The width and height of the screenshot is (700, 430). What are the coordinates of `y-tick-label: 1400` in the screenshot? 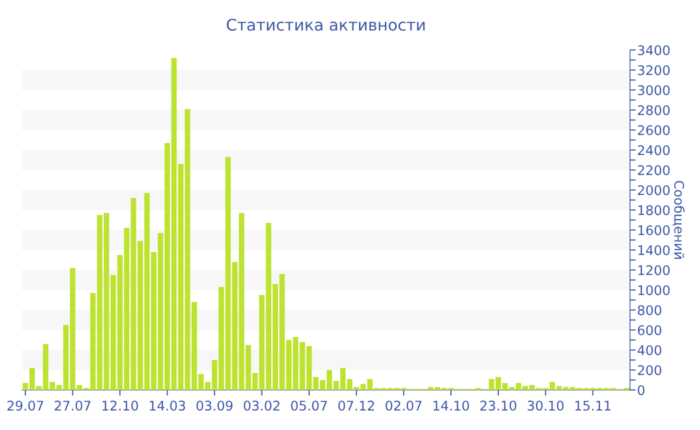 It's located at (654, 250).